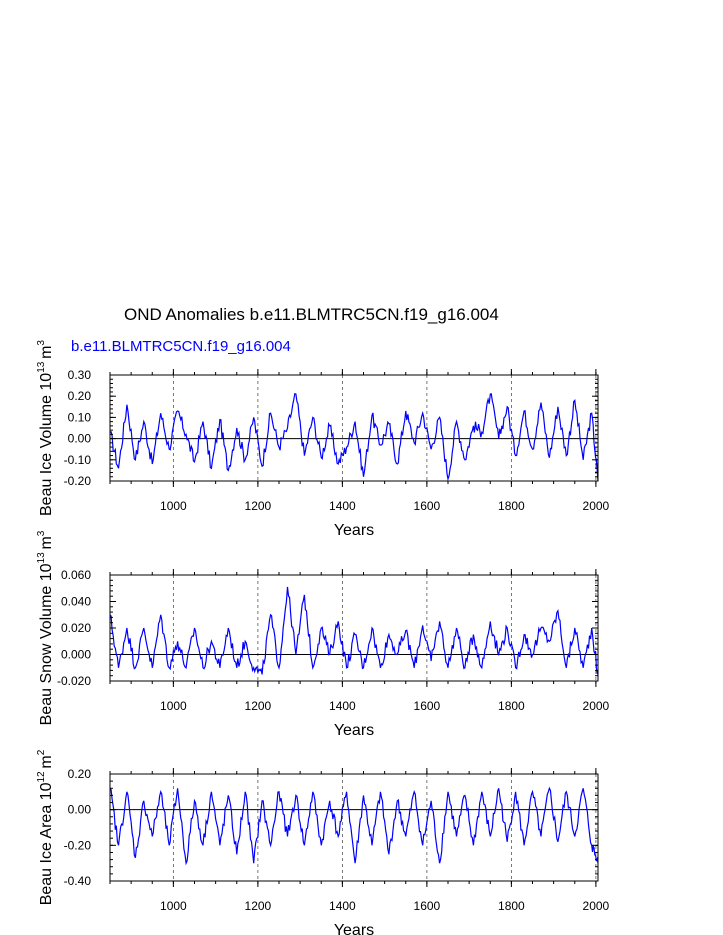 The image size is (723, 935). Describe the element at coordinates (181, 346) in the screenshot. I see `chart-subtitle: b.e11.BLMTRC5CN.f19_g16.004` at that location.